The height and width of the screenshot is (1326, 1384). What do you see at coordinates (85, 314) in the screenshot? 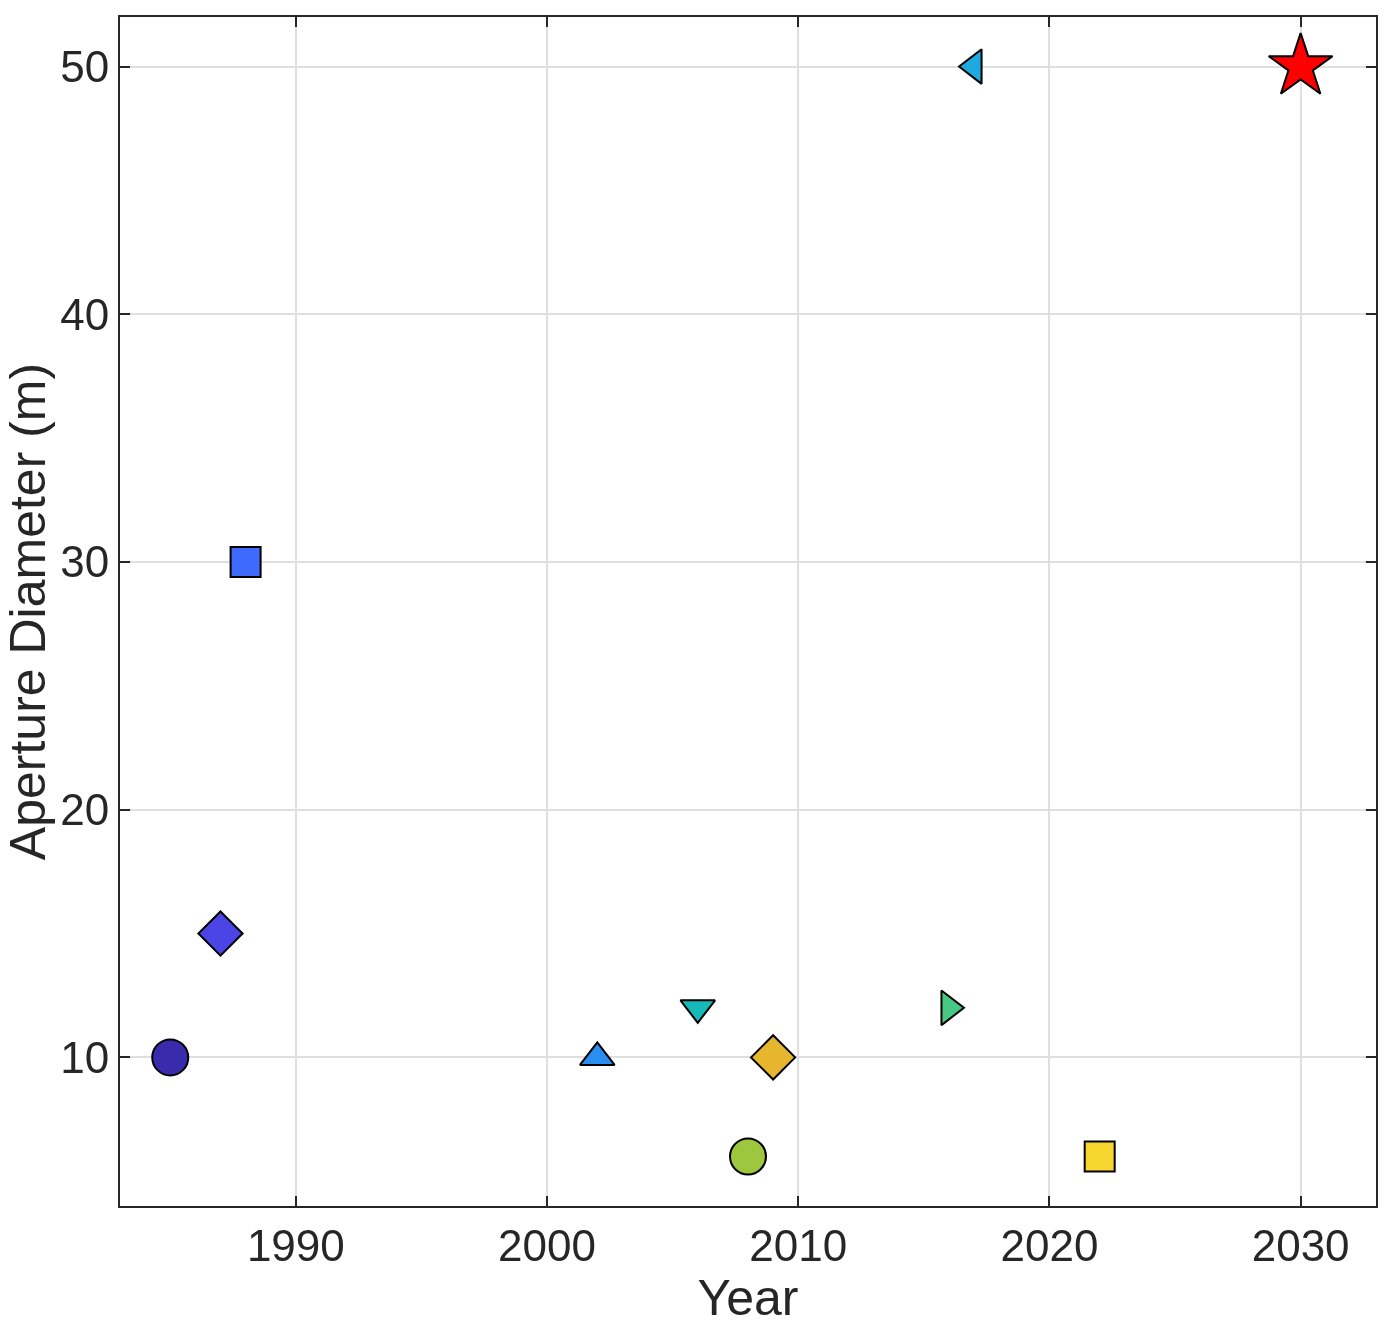
I see `y-tick-label: 40` at bounding box center [85, 314].